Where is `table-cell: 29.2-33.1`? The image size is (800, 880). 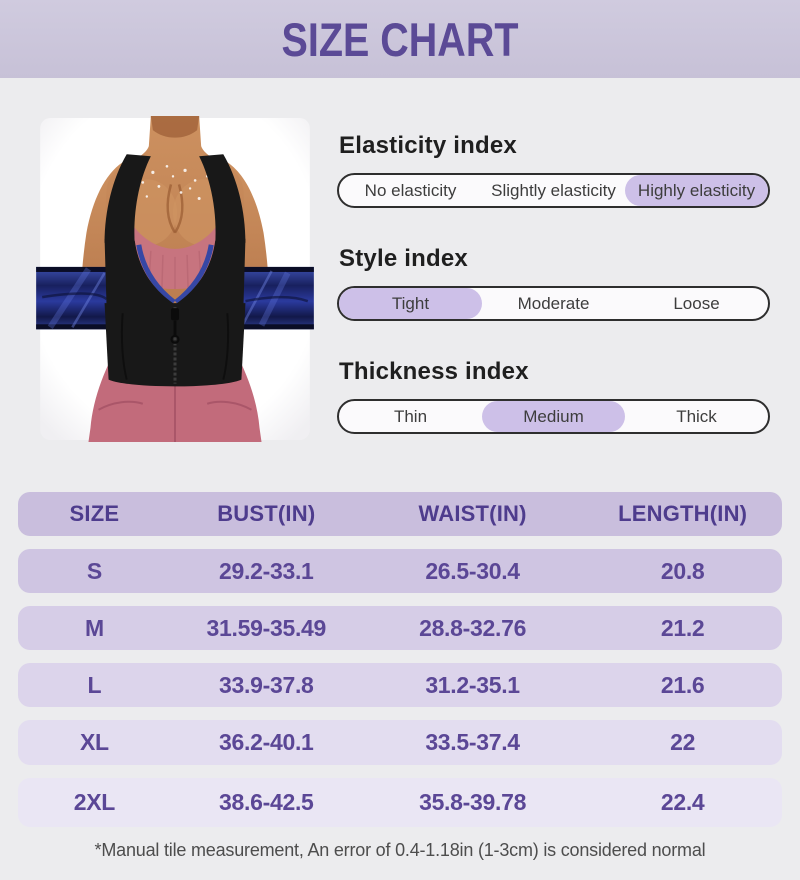
table-cell: 29.2-33.1 is located at coordinates (266, 570).